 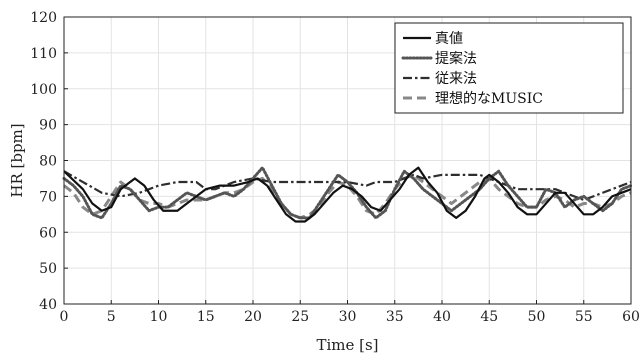 What do you see at coordinates (111, 317) in the screenshot?
I see `x-tick-label: 5` at bounding box center [111, 317].